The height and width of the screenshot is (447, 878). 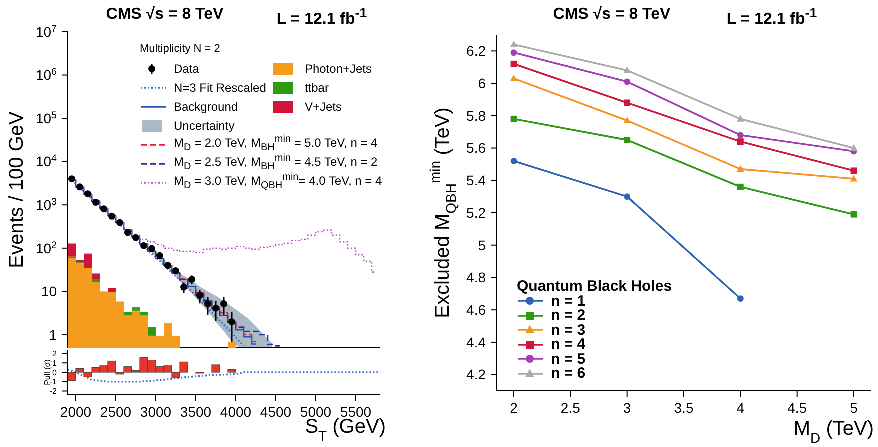 What do you see at coordinates (570, 408) in the screenshot?
I see `x-tick-label: 2.5` at bounding box center [570, 408].